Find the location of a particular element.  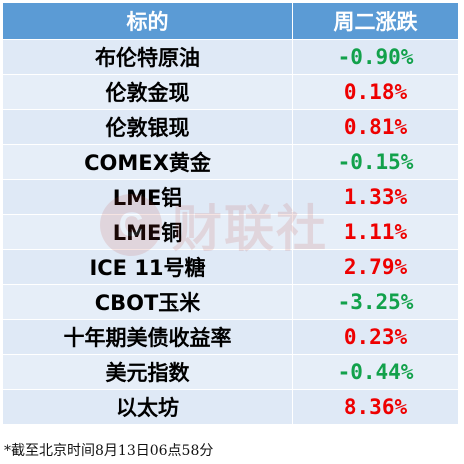

table-row: 美元指数 -0.44% is located at coordinates (230, 372).